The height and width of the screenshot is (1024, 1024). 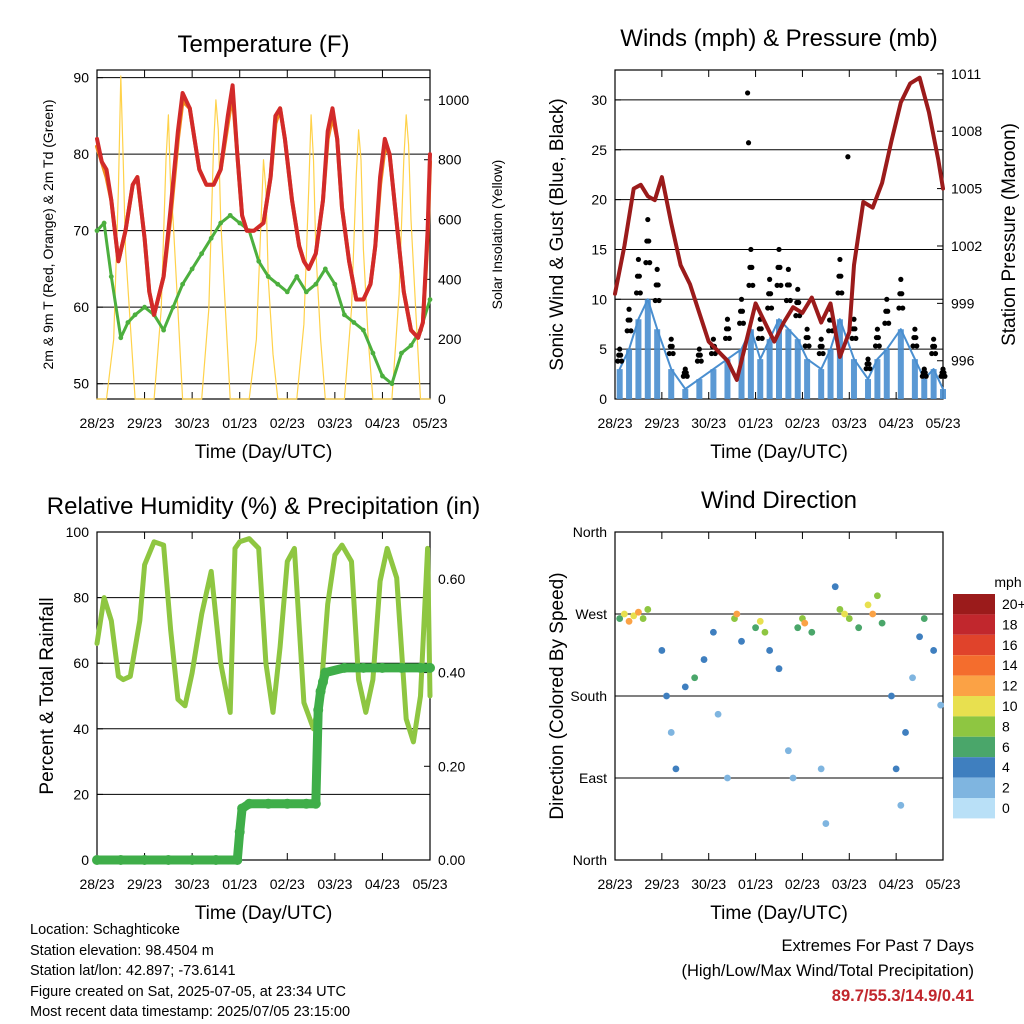 What do you see at coordinates (1006, 808) in the screenshot?
I see `colorbar-label: 0` at bounding box center [1006, 808].